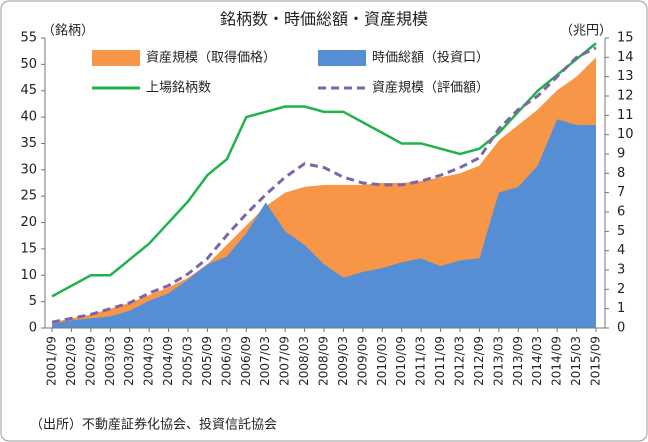 This screenshot has height=442, width=648. I want to click on y-tick-label: 40, so click(28, 117).